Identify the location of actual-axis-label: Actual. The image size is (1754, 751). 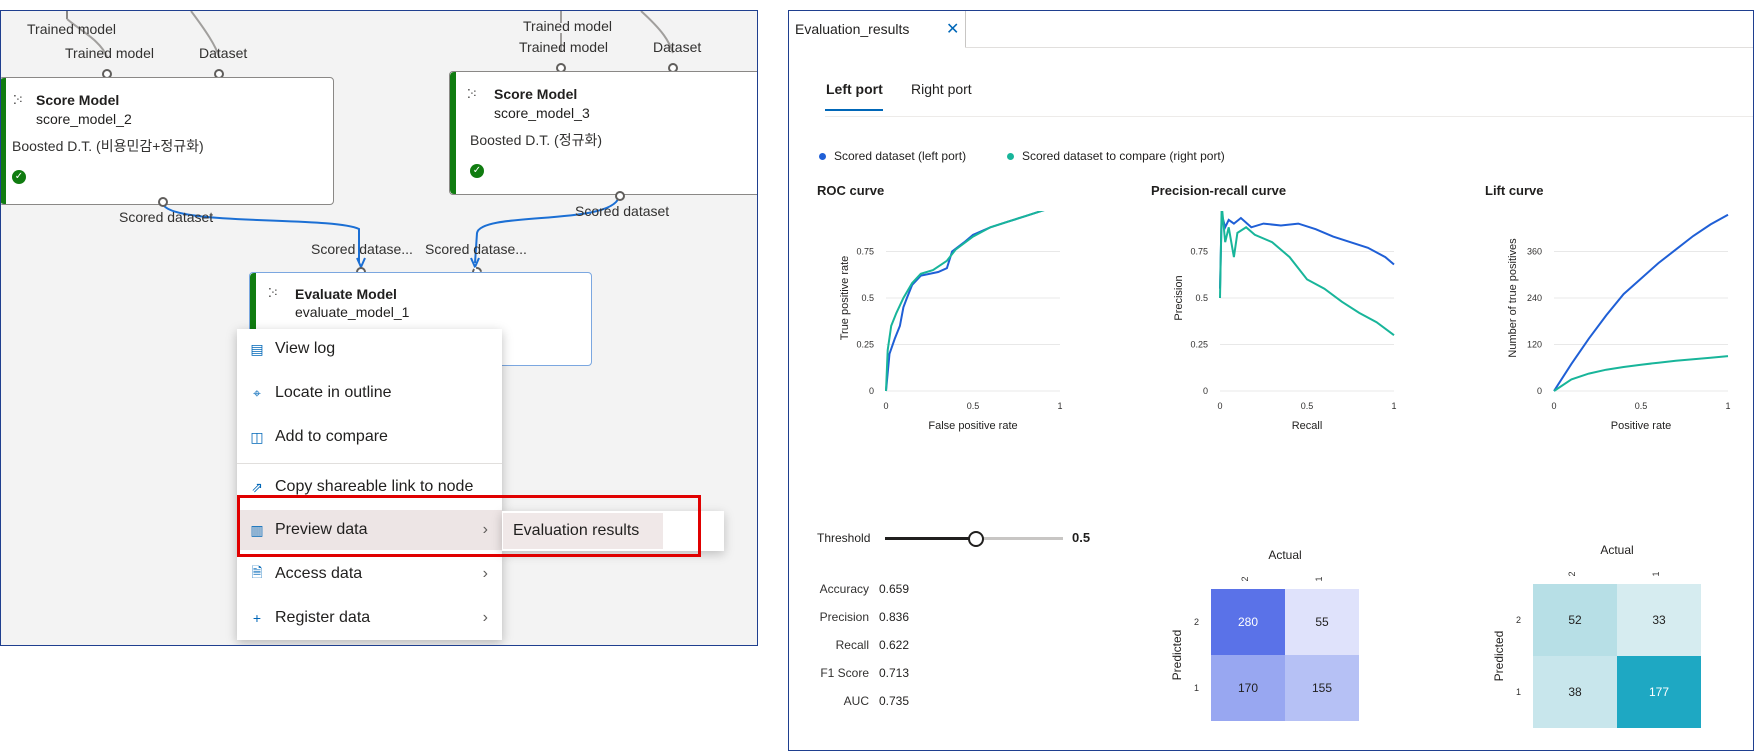
(1284, 555).